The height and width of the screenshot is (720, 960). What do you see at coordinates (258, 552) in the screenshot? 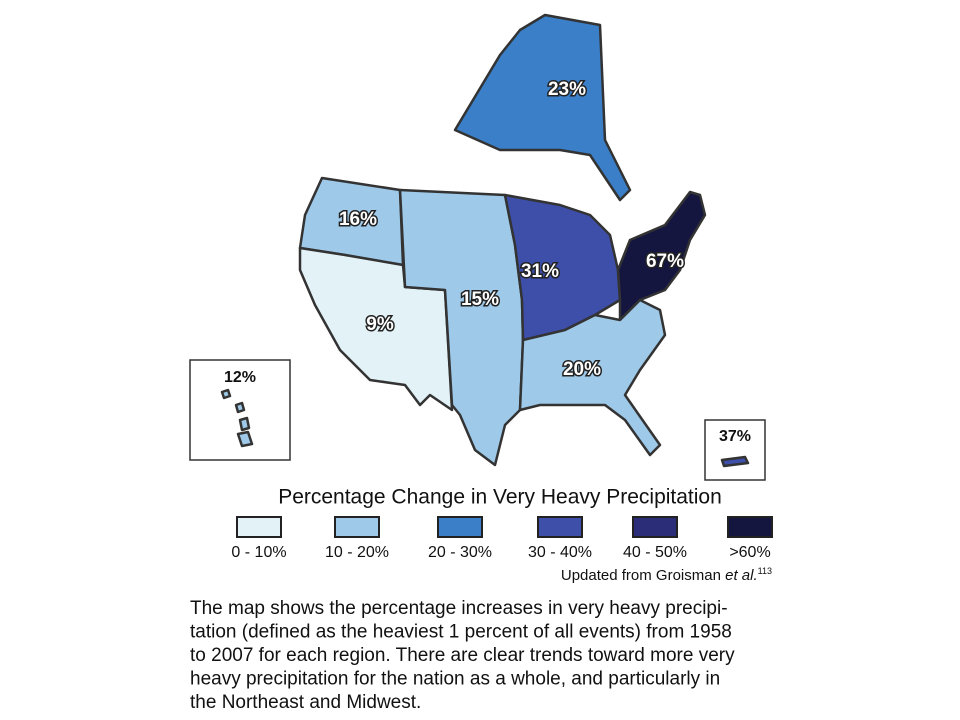
I see `legend-label: 0 - 10%` at bounding box center [258, 552].